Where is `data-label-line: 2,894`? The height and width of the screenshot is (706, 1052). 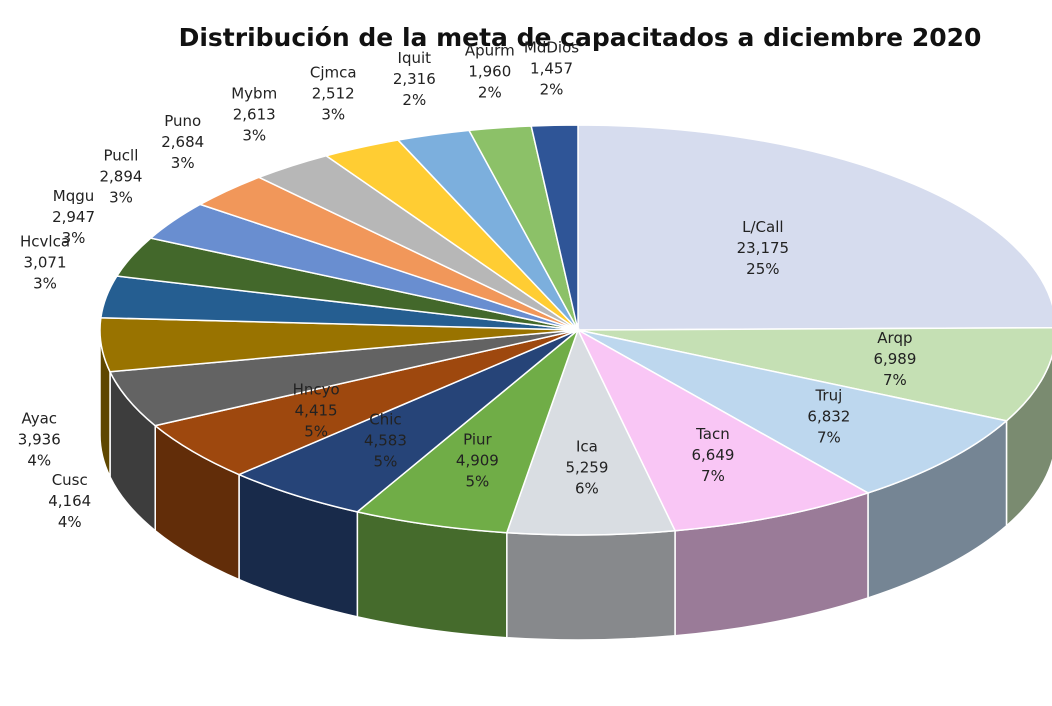 data-label-line: 2,894 is located at coordinates (120, 177).